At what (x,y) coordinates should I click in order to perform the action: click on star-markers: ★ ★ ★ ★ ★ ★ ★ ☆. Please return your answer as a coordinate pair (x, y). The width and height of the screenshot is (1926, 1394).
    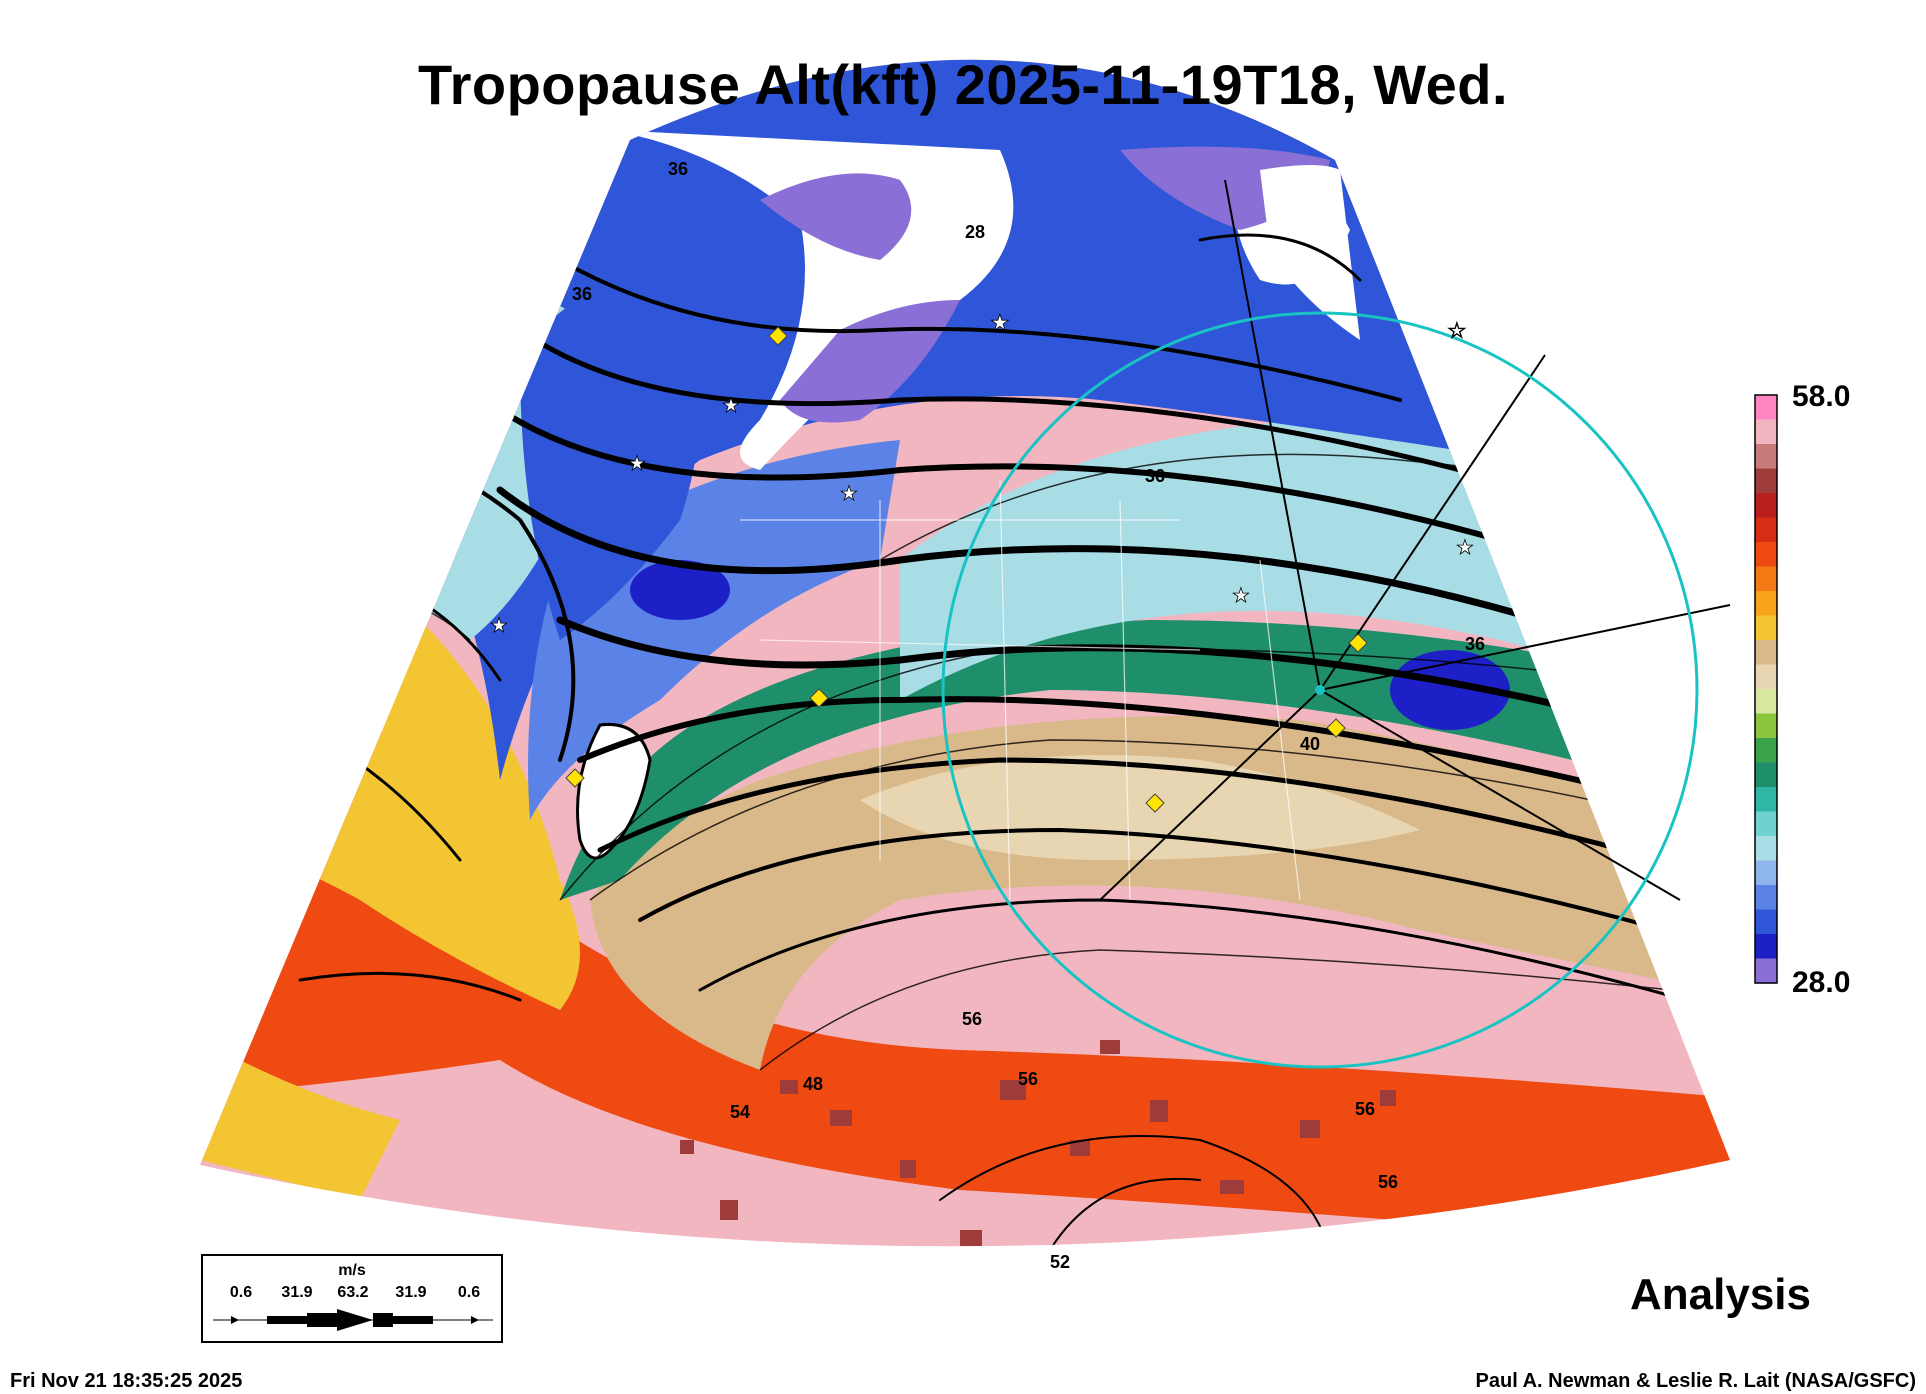
    Looking at the image, I should click on (982, 474).